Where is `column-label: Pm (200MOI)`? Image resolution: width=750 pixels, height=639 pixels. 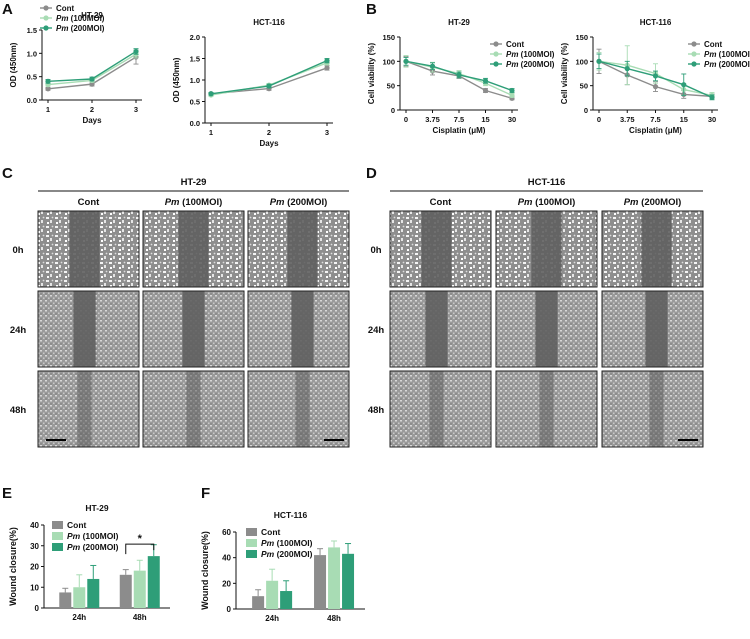
column-label: Pm (200MOI) is located at coordinates (653, 202).